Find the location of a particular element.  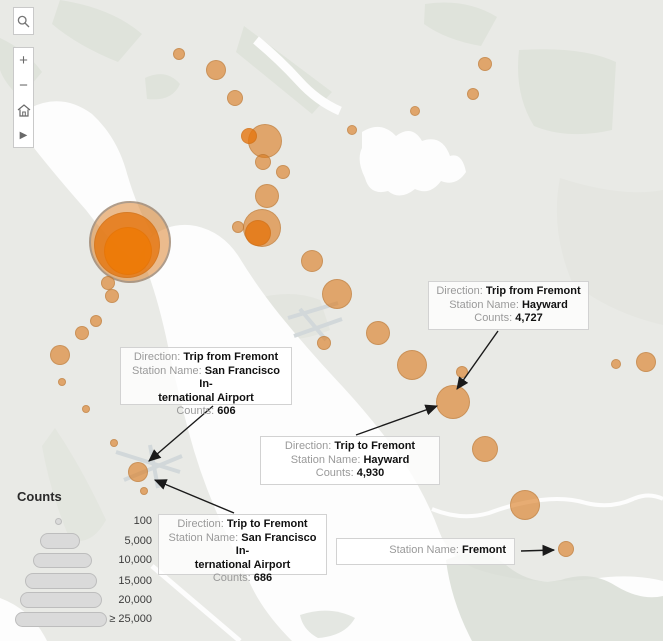

annotation-fremont-label: Station Name: Fremont is located at coordinates (425, 551).